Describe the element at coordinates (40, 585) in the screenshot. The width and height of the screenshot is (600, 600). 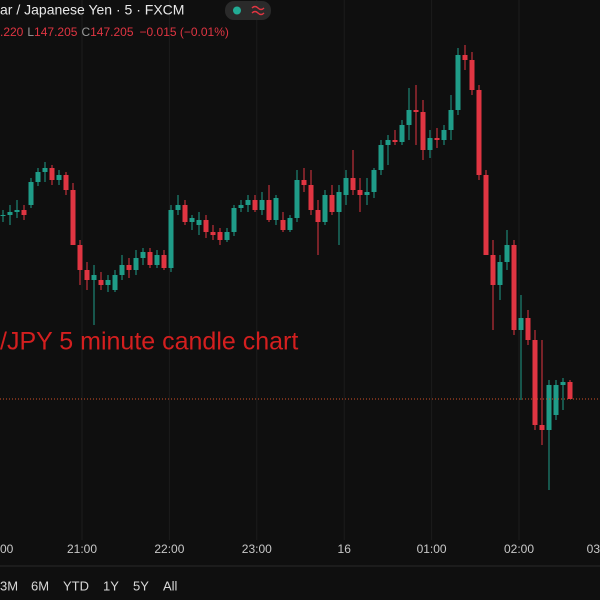
I see `range-button: 6M` at that location.